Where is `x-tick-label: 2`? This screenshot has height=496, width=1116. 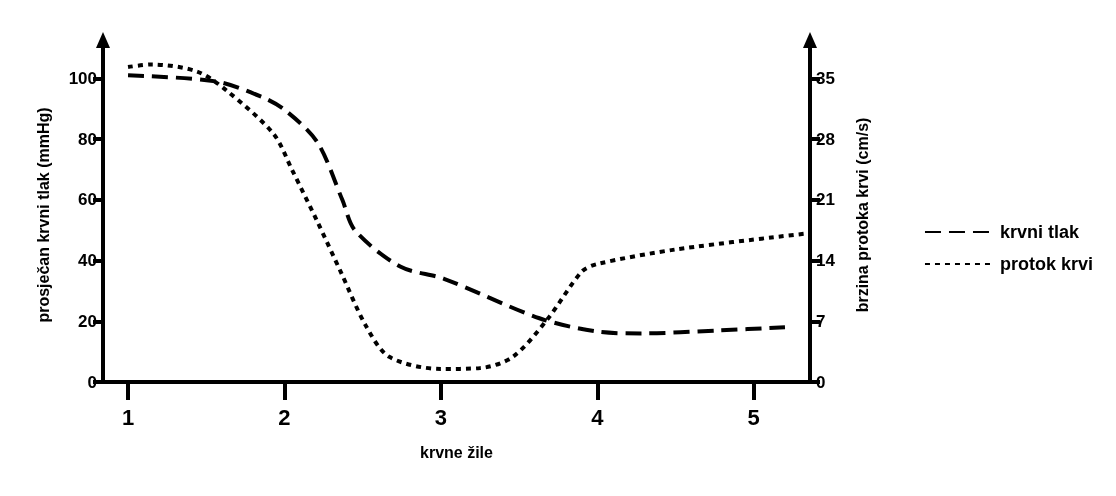
x-tick-label: 2 is located at coordinates (284, 417).